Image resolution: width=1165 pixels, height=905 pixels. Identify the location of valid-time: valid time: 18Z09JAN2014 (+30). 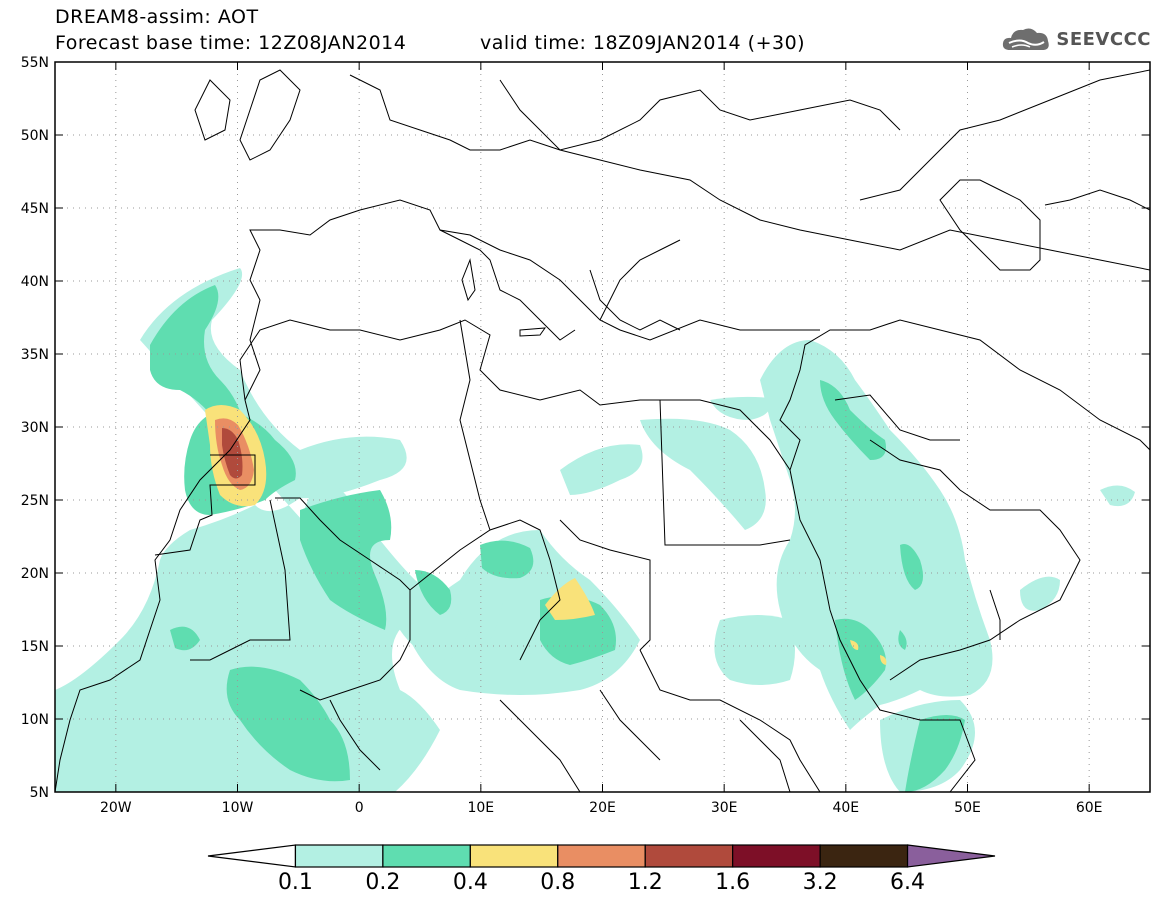
(643, 43).